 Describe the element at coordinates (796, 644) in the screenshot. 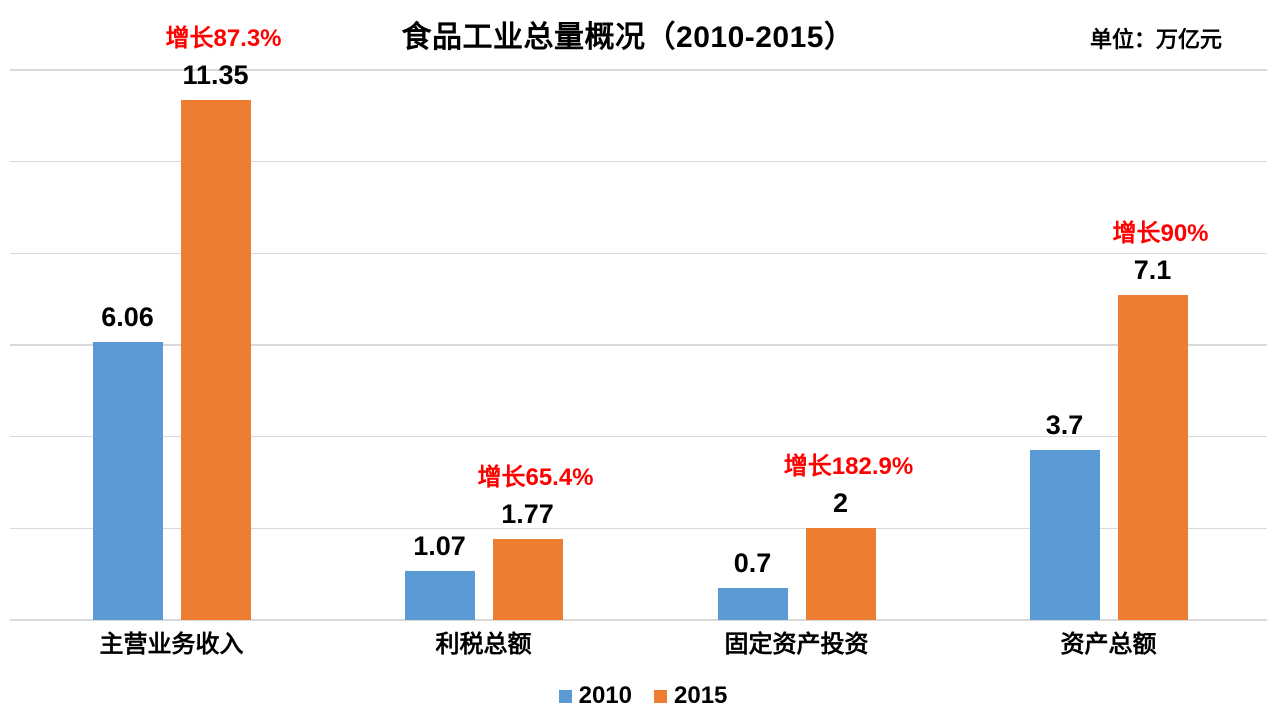

I see `category-label-2: 固定资产投资` at that location.